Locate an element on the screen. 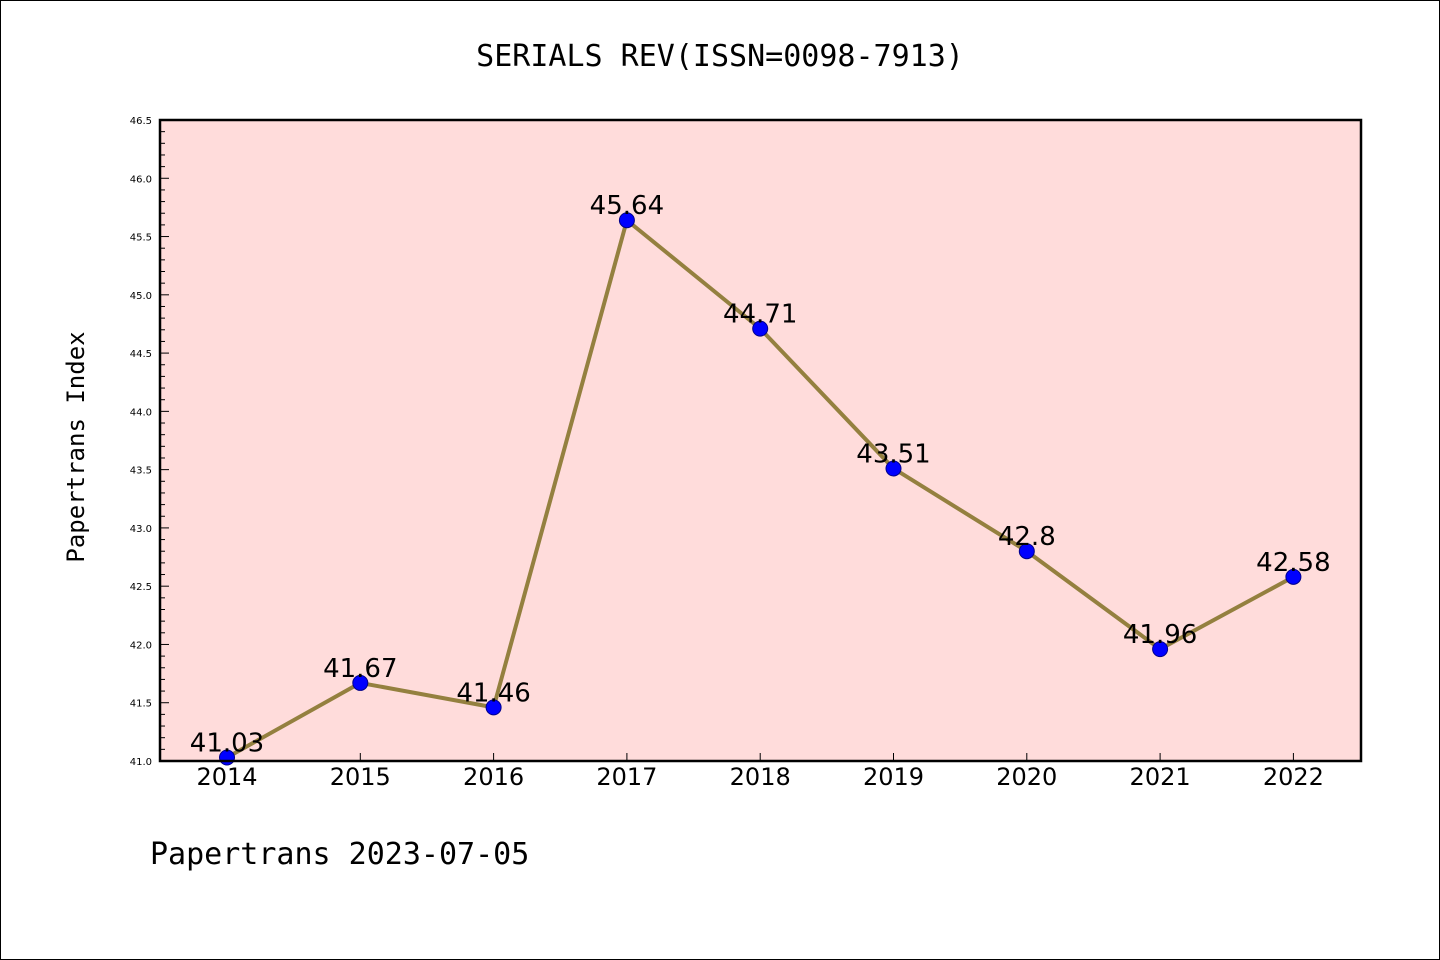  y-tick-label: 45.0 is located at coordinates (141, 296).